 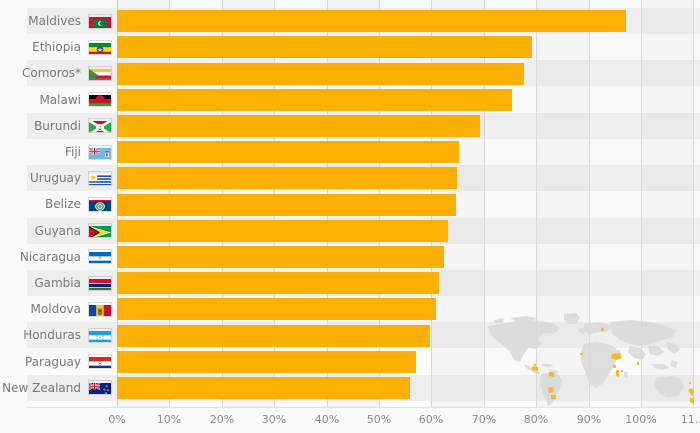 I want to click on category-label: Fiji, so click(x=72, y=152).